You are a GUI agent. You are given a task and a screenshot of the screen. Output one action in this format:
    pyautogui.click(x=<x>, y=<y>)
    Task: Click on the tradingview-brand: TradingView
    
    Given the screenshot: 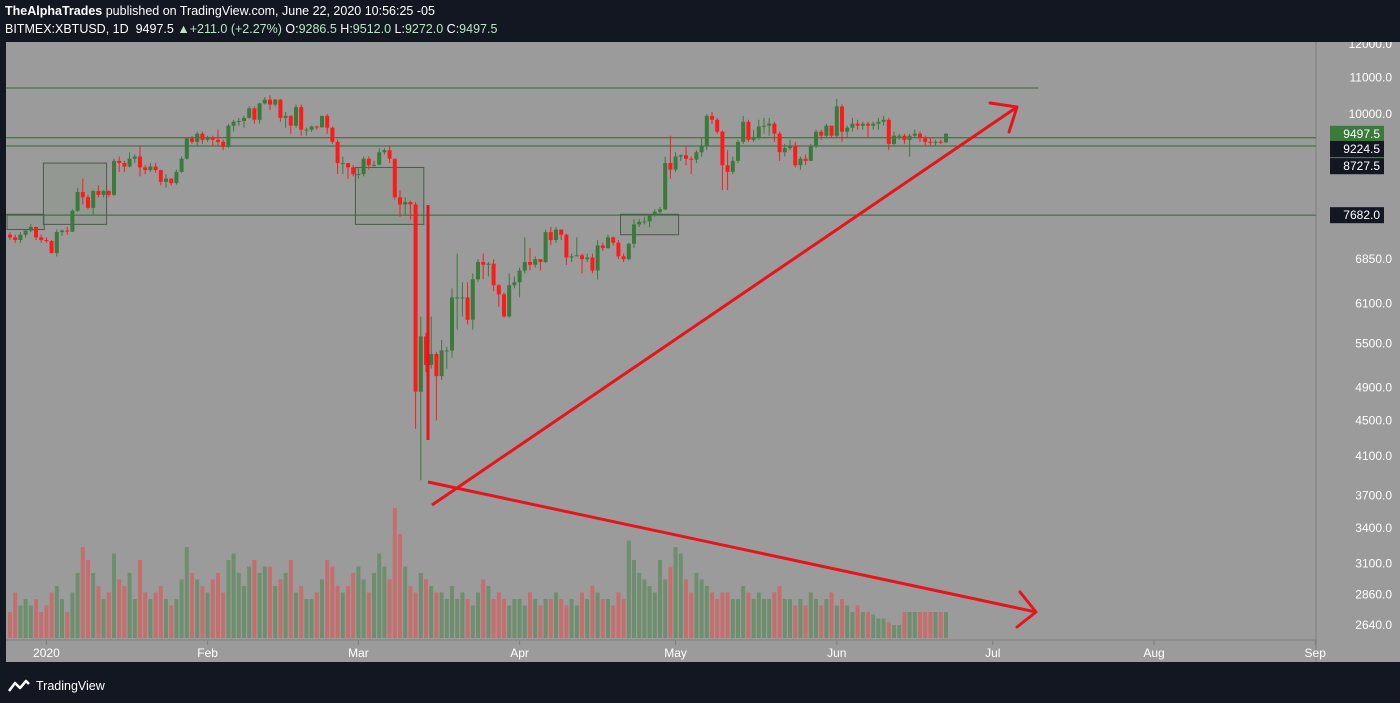 What is the action you would take?
    pyautogui.click(x=56, y=686)
    